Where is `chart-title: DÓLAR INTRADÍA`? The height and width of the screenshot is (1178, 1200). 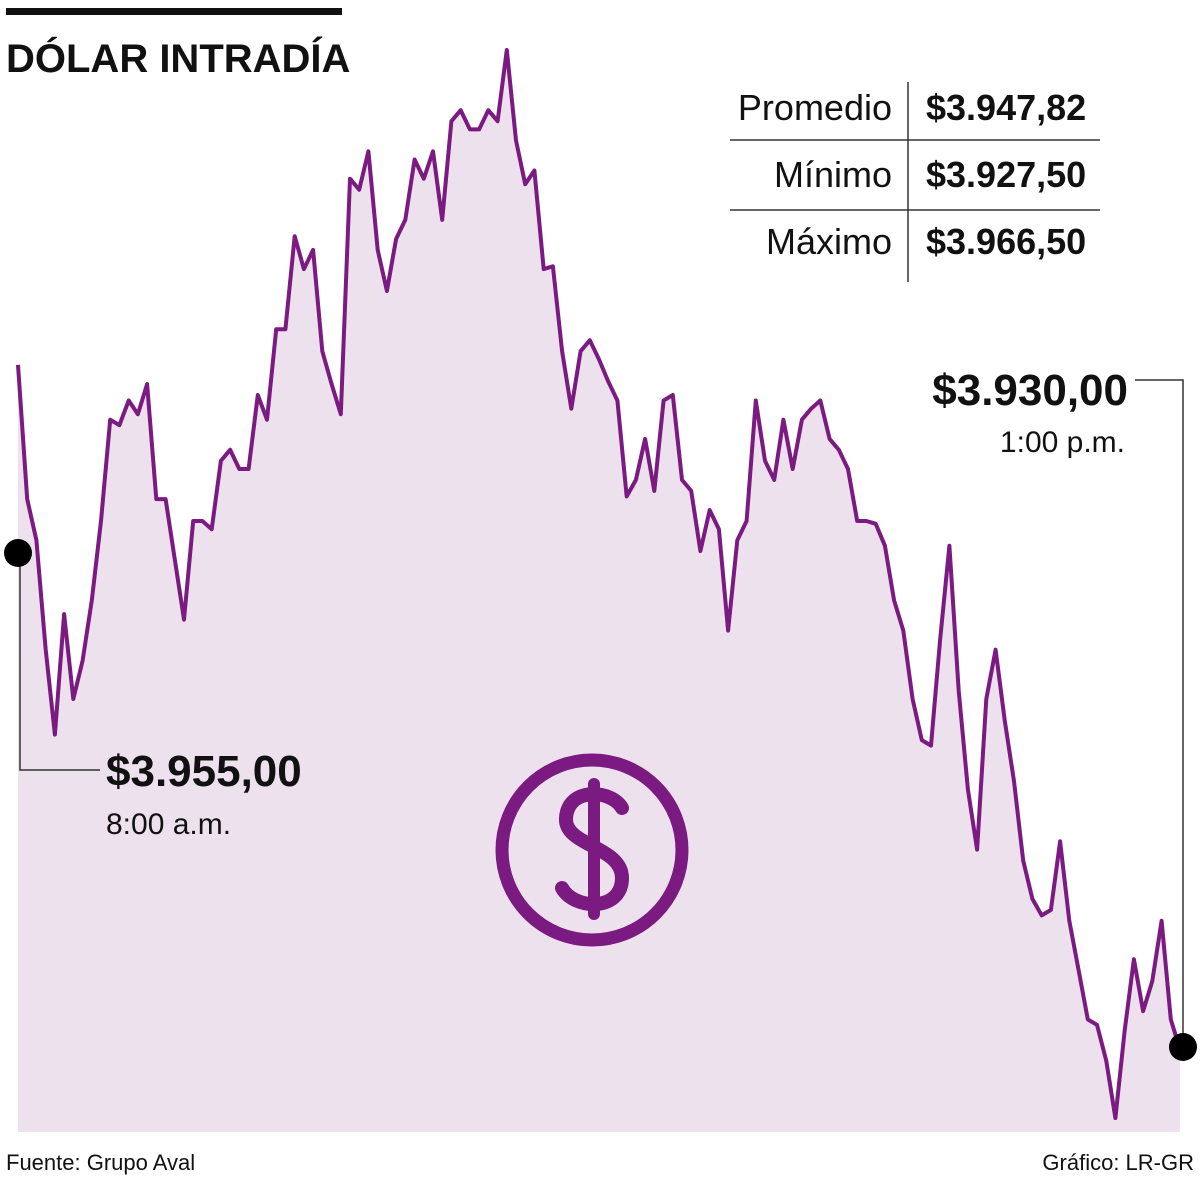 chart-title: DÓLAR INTRADÍA is located at coordinates (178, 58).